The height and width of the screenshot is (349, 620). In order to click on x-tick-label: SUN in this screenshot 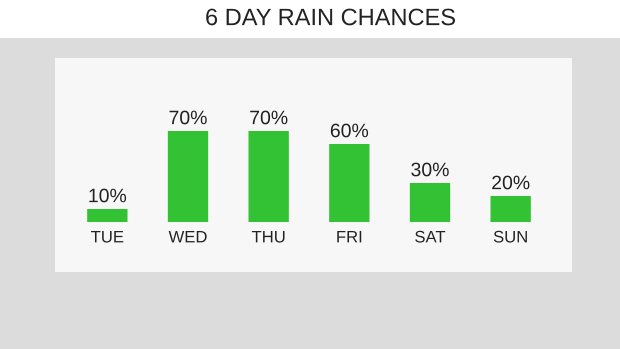, I will do `click(510, 236)`.